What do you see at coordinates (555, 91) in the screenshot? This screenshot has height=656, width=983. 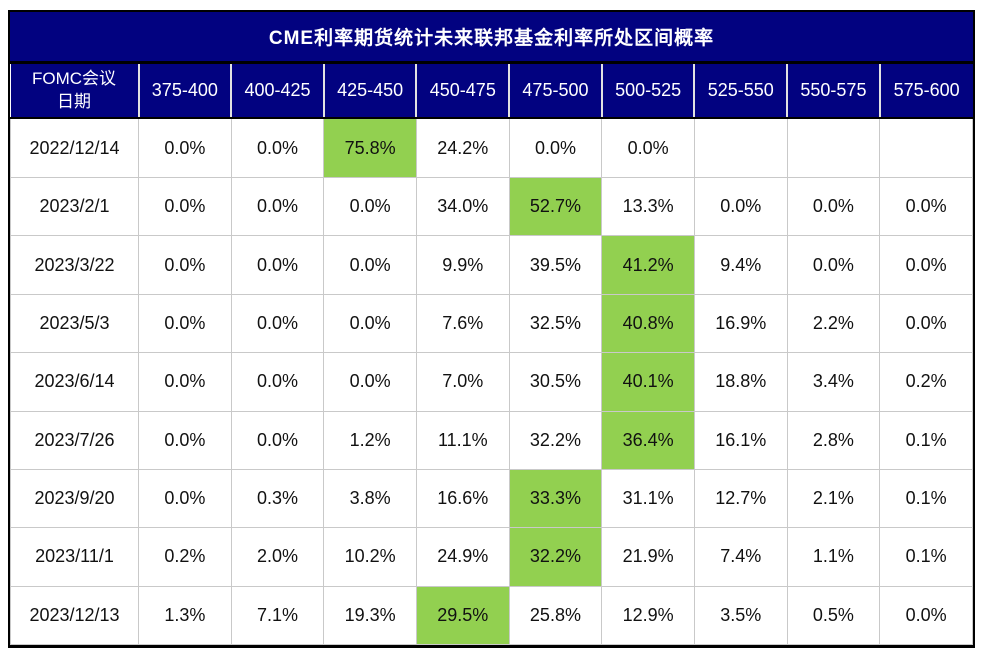 I see `column-header-range: 475-500` at bounding box center [555, 91].